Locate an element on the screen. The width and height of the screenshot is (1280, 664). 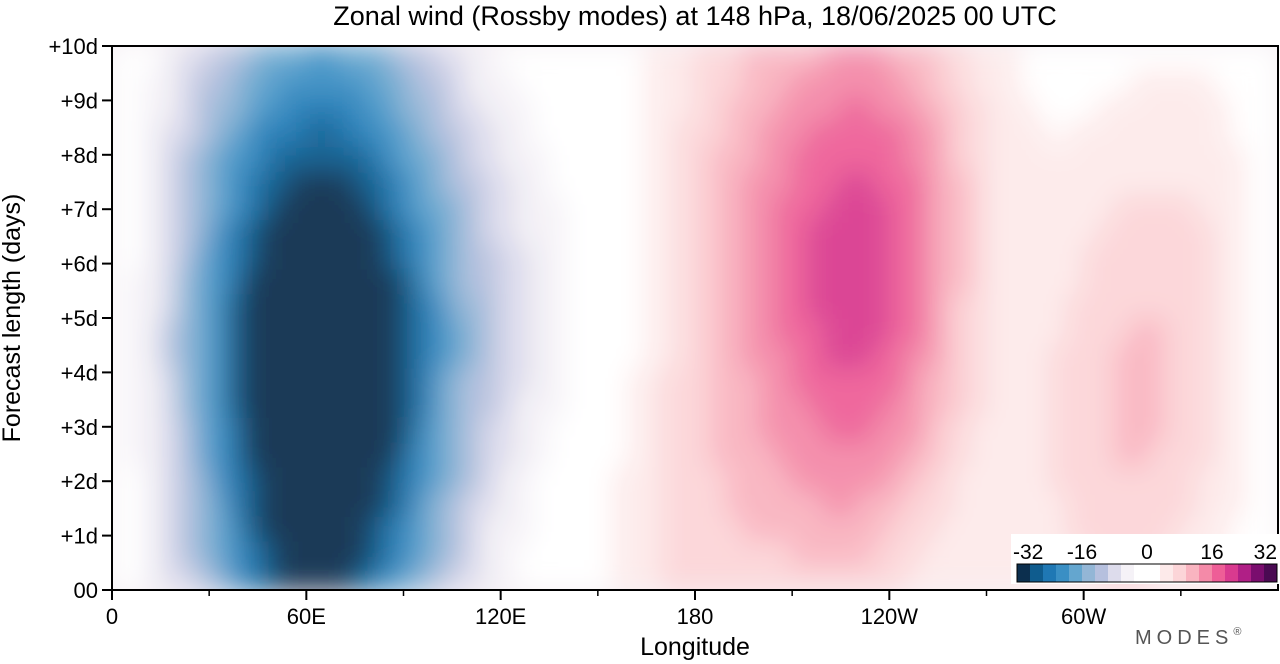
y-tick-label: +3d is located at coordinates (79, 427).